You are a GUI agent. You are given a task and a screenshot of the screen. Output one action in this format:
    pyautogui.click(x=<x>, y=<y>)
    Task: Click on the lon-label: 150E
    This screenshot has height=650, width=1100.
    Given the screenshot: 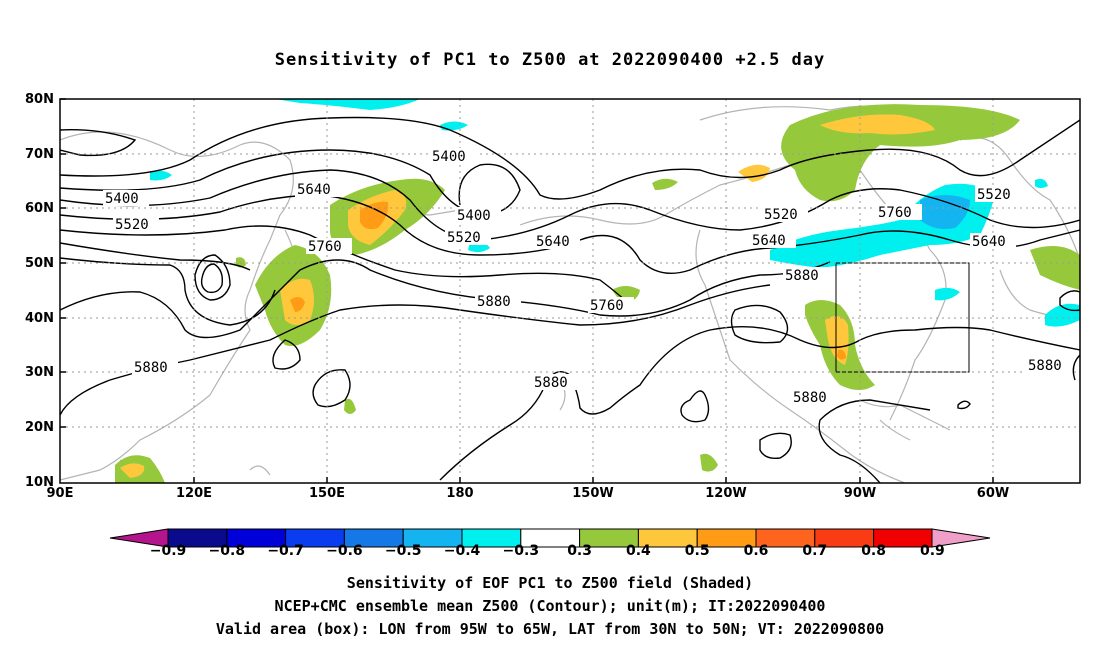 What is the action you would take?
    pyautogui.click(x=327, y=493)
    